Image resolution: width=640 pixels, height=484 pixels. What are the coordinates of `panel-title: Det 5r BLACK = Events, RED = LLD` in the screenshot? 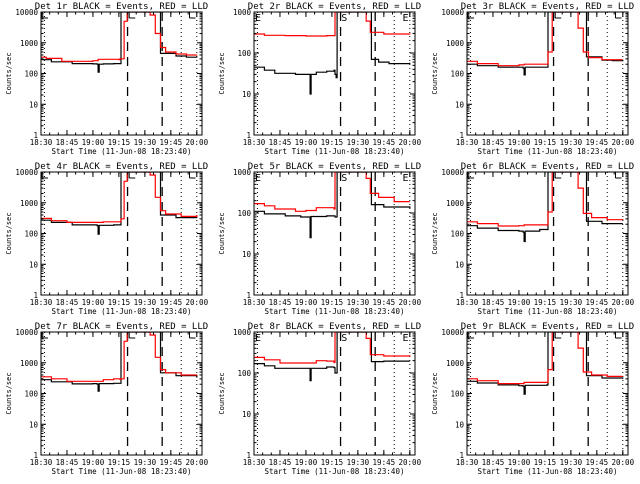 It's located at (334, 167).